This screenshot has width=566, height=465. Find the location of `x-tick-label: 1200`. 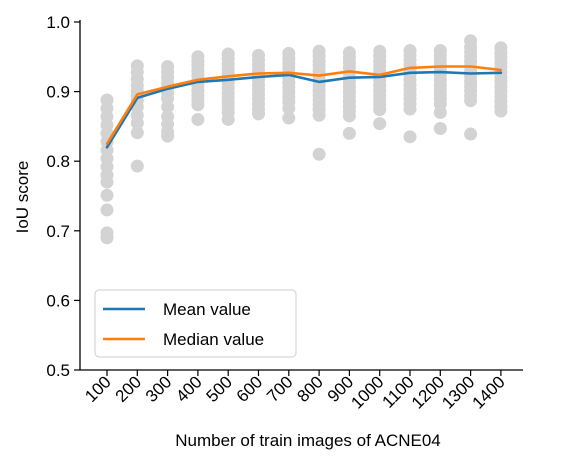

x-tick-label: 1200 is located at coordinates (428, 392).